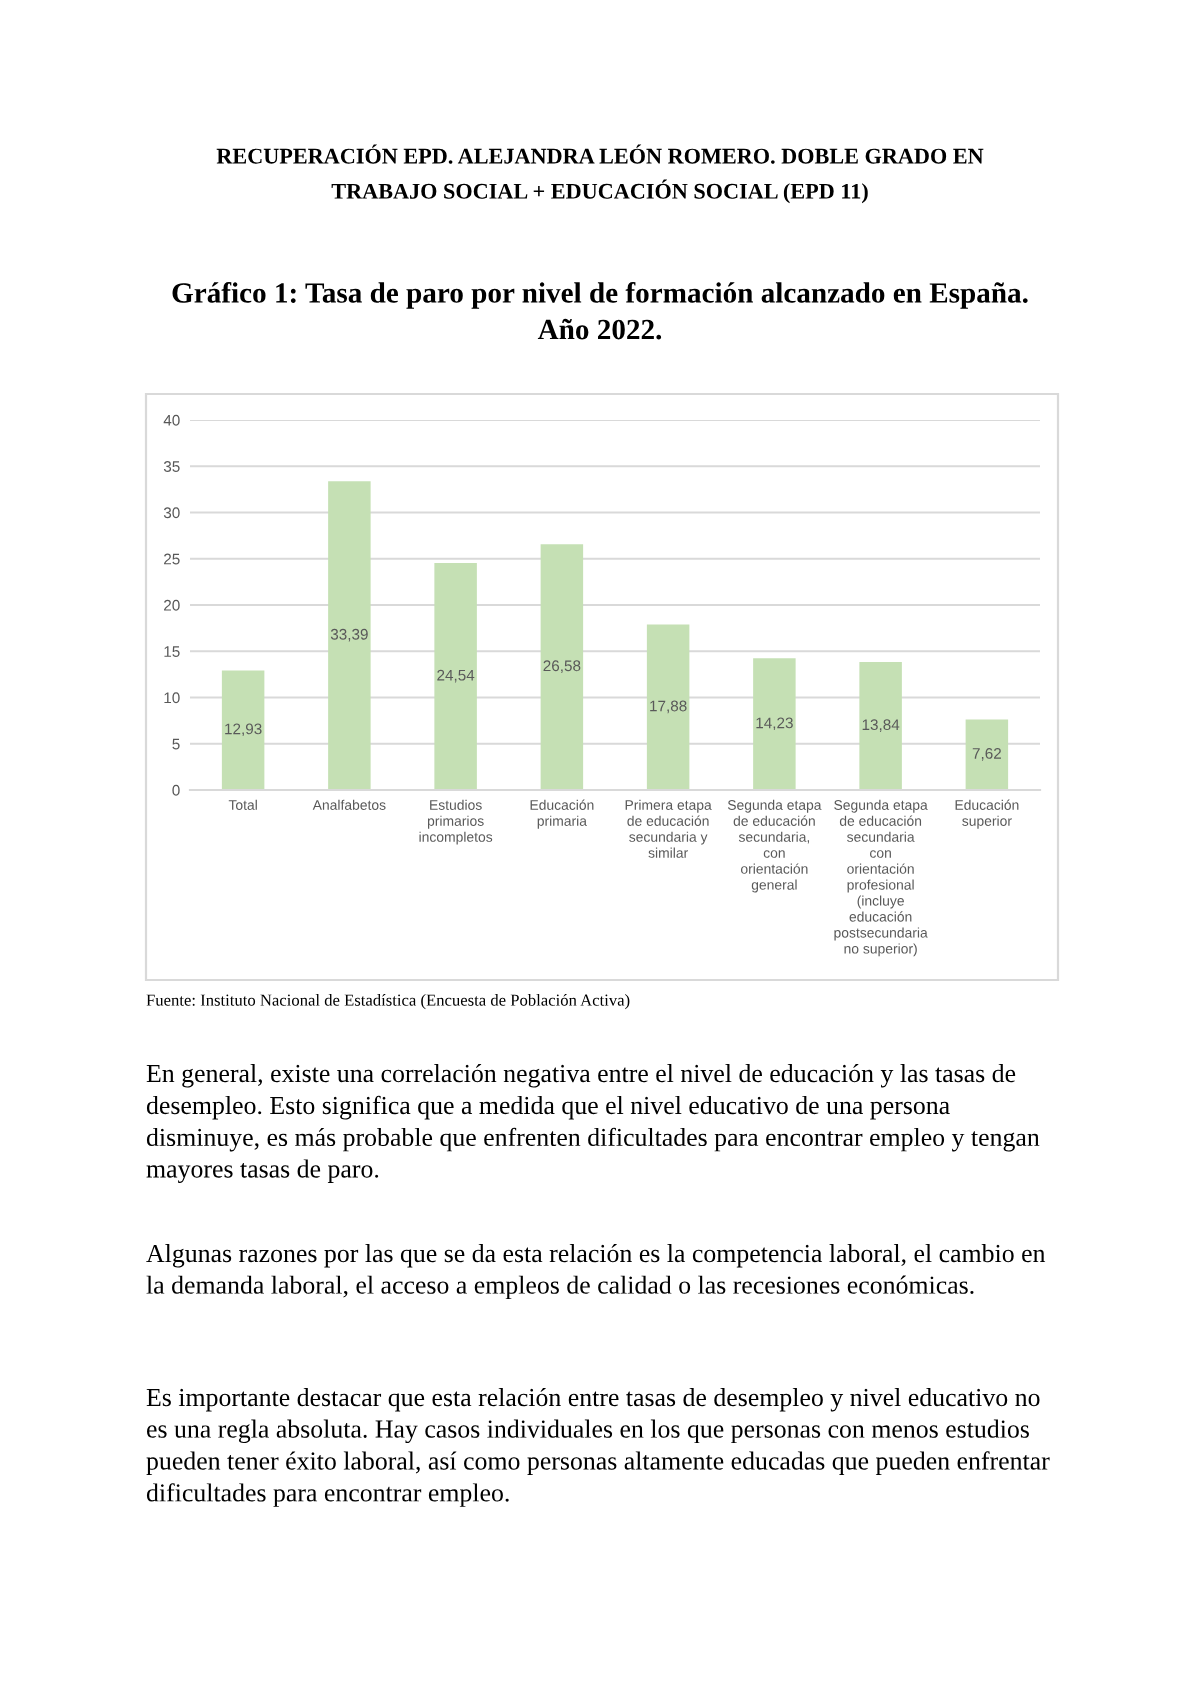 This screenshot has height=1696, width=1200. What do you see at coordinates (600, 311) in the screenshot?
I see `chart-title: Gráfico 1: Tasa de paro por nivel de formación alcanzado en España. Año 2022.` at bounding box center [600, 311].